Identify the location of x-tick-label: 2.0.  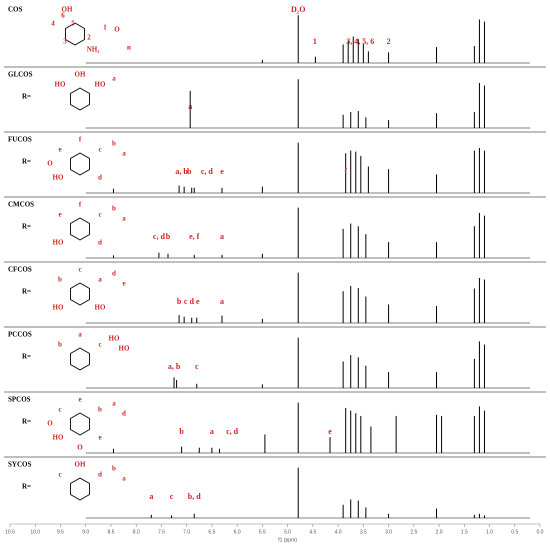
(439, 532).